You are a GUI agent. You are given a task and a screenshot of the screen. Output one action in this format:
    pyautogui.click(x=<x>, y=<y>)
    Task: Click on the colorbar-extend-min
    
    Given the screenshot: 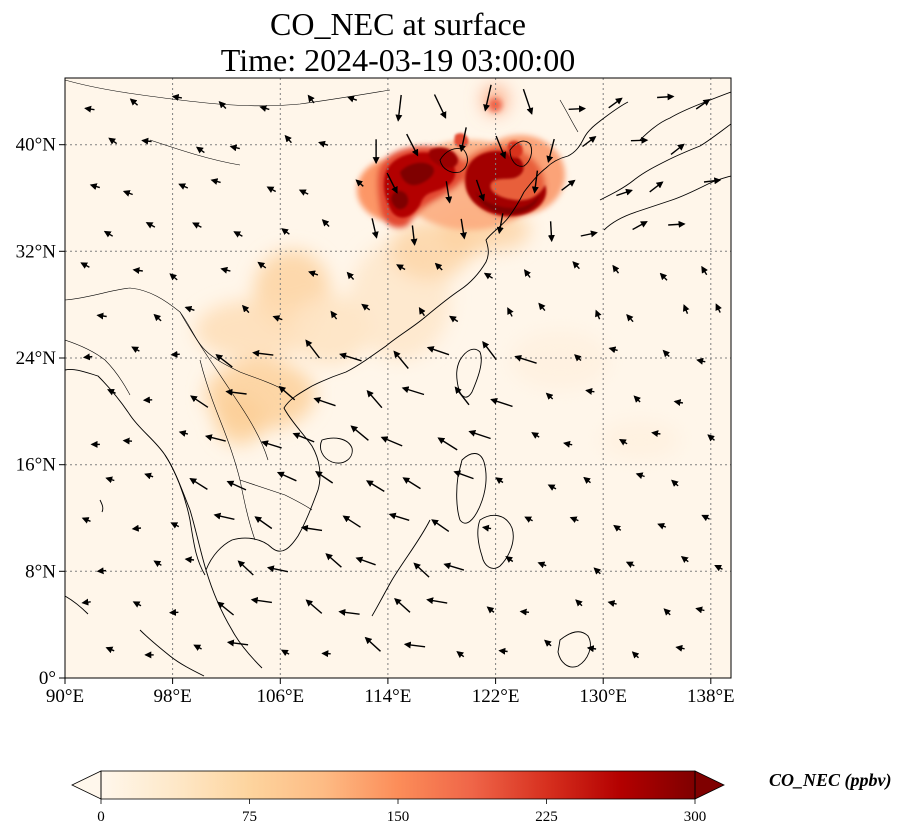 What is the action you would take?
    pyautogui.click(x=86, y=785)
    